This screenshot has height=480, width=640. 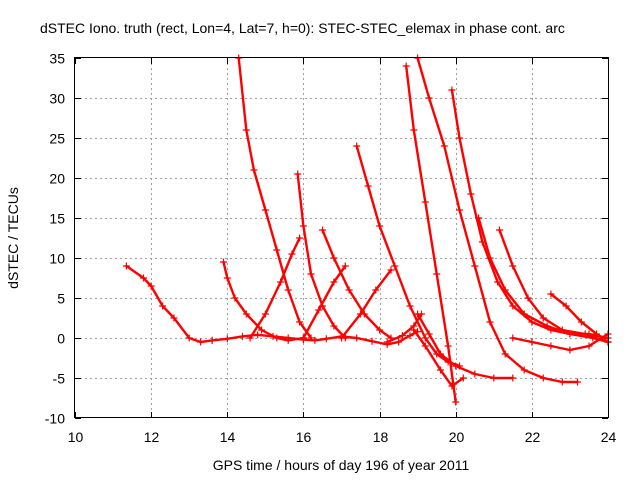 I want to click on y-tick-labels: -10 -5 0 5 10 15 20 25 30 35, so click(x=55, y=239).